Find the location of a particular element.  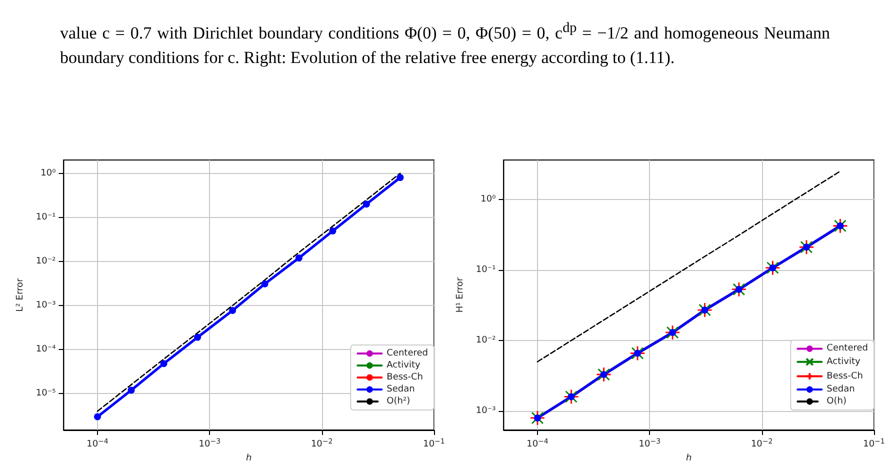

y-tick-label: 10⁻⁴ is located at coordinates (46, 349).